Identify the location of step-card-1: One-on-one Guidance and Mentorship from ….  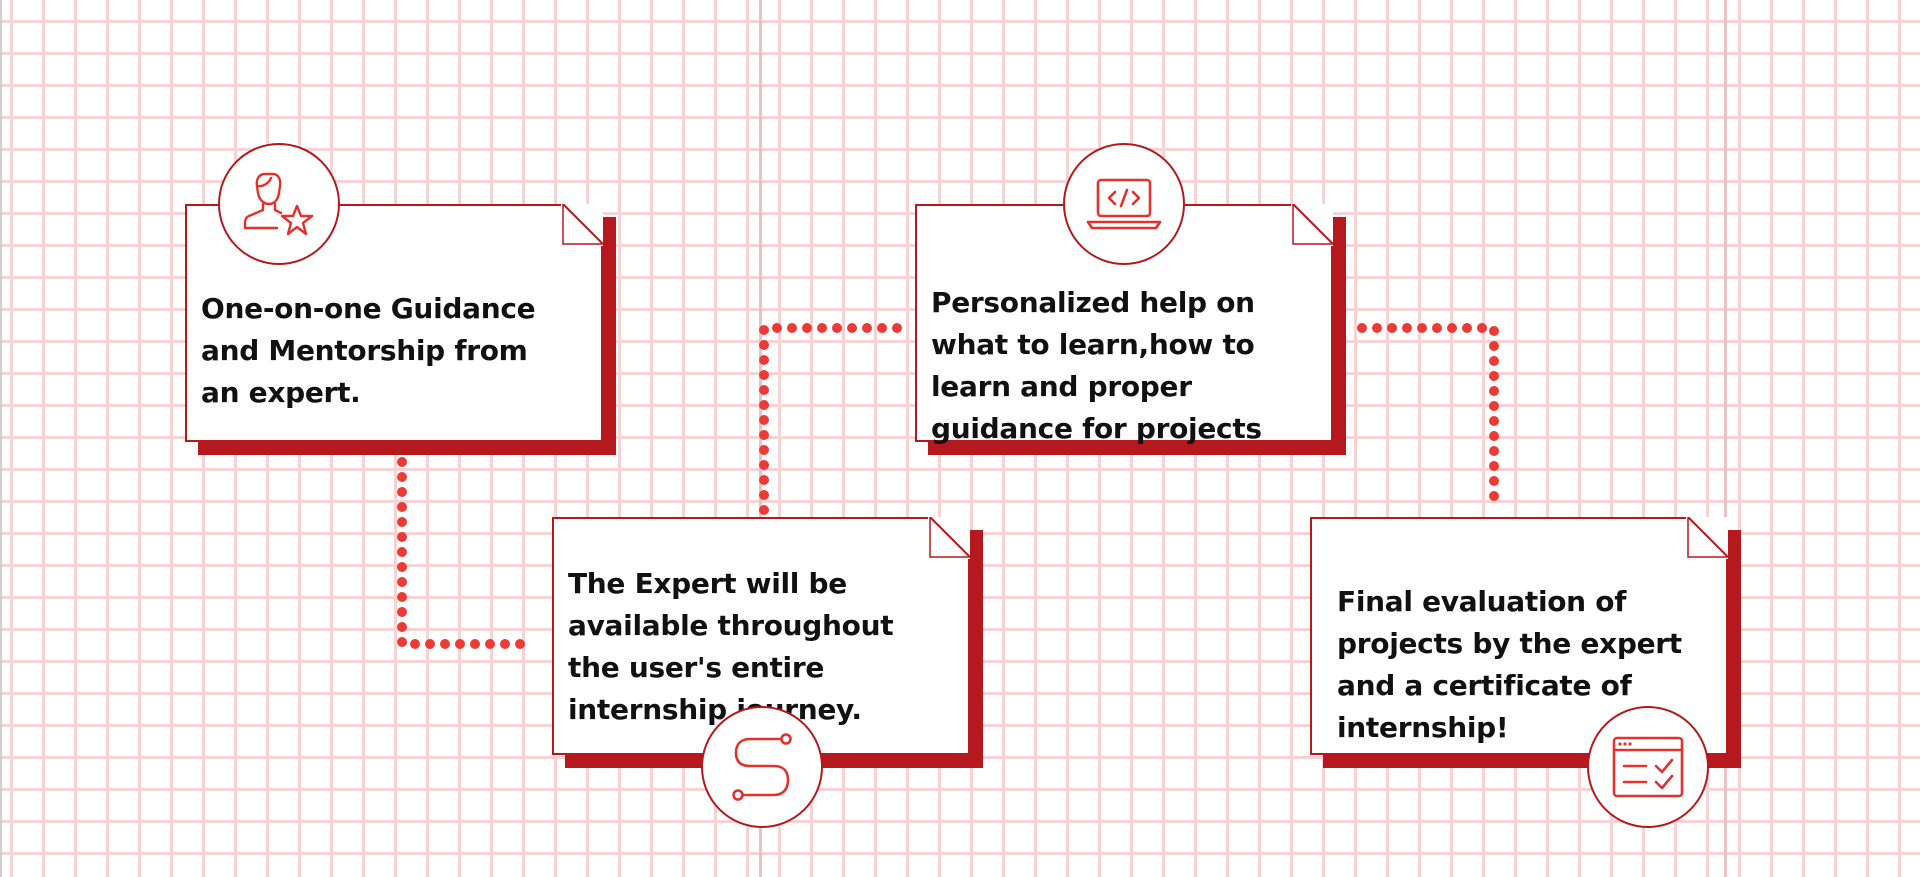
(394, 323).